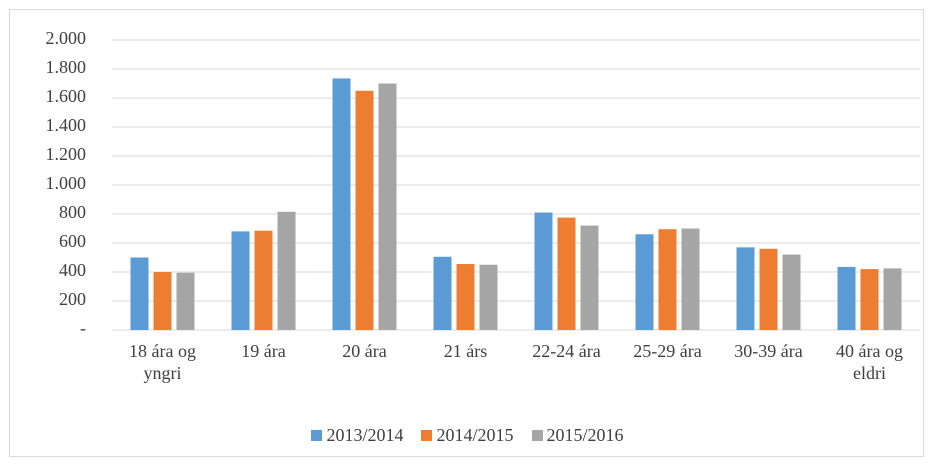 This screenshot has height=468, width=935. I want to click on y-tick-label: 1.800, so click(66, 67).